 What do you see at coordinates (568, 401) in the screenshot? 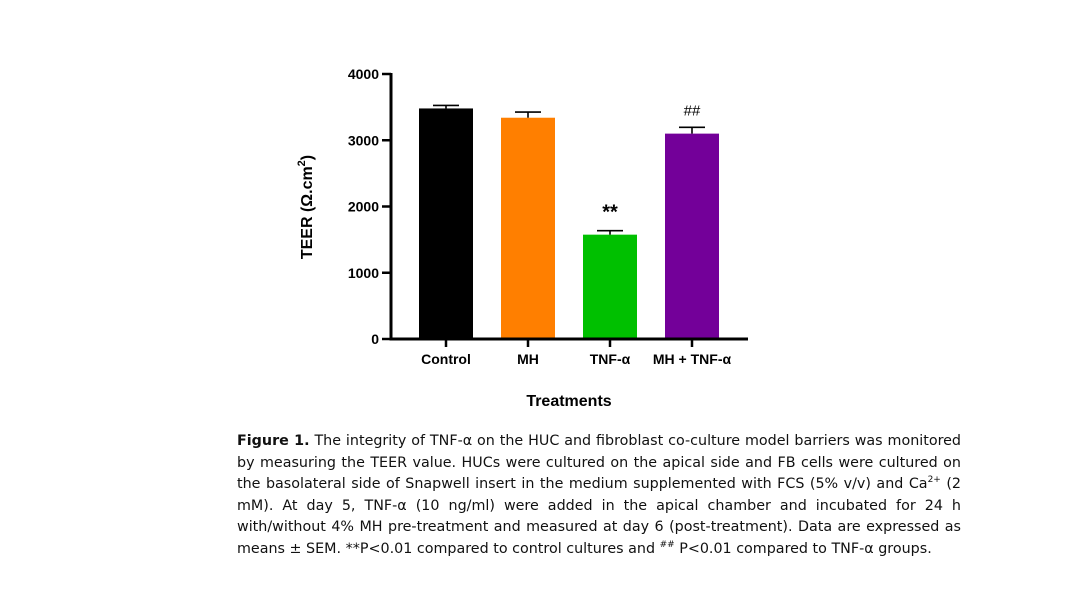
I see `x-axis-title: Treatments` at bounding box center [568, 401].